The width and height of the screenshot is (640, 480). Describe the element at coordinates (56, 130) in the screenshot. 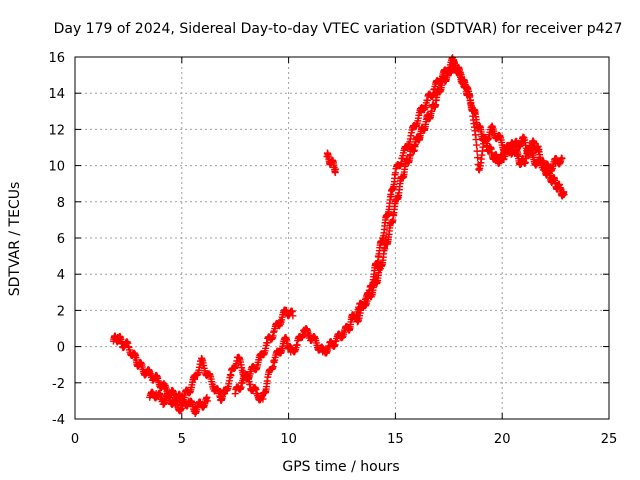

I see `y-tick-label: 12` at that location.